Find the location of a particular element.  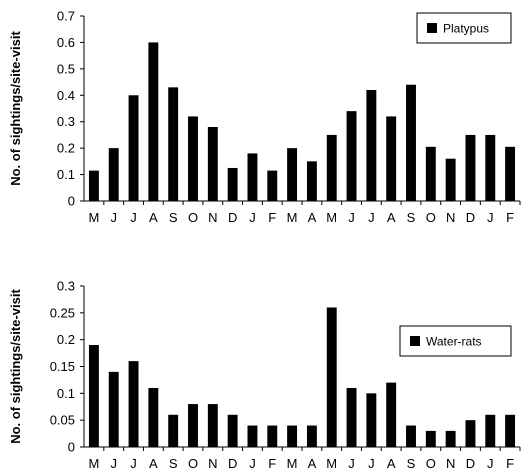

legend-label: Water-rats is located at coordinates (454, 342).